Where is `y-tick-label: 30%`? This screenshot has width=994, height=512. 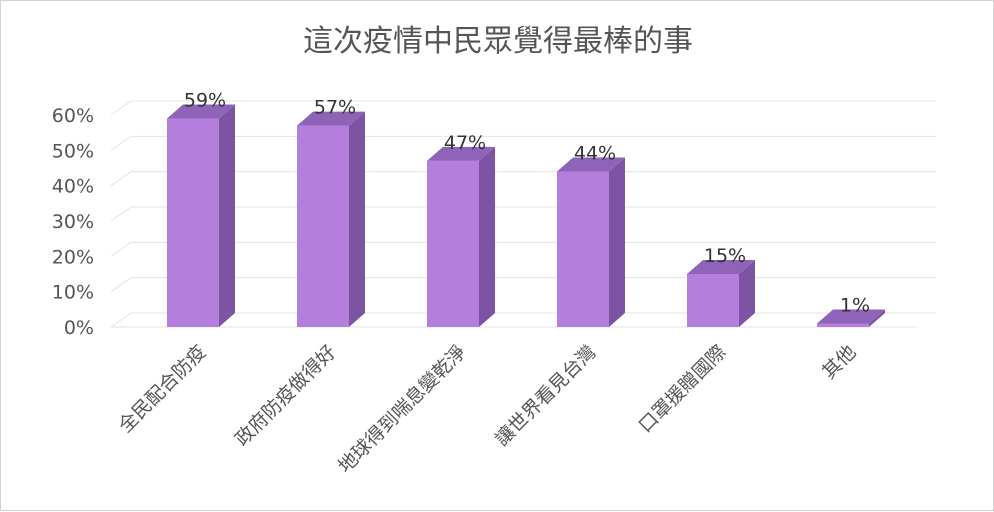 y-tick-label: 30% is located at coordinates (73, 222).